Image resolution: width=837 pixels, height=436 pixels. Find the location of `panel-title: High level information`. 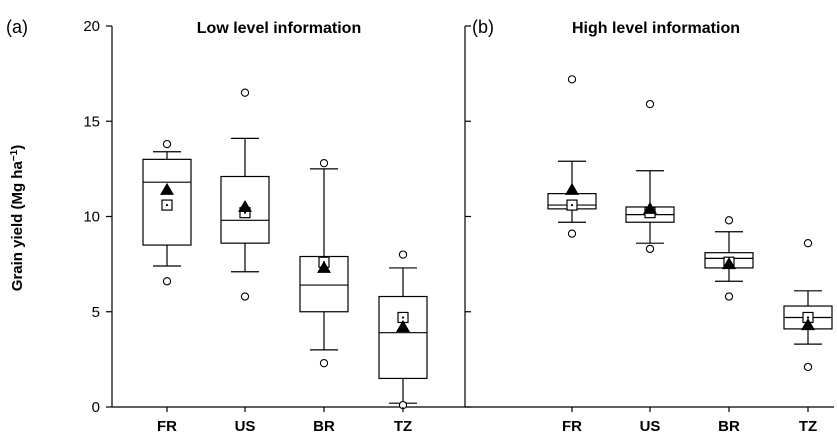

panel-title: High level information is located at coordinates (656, 28).